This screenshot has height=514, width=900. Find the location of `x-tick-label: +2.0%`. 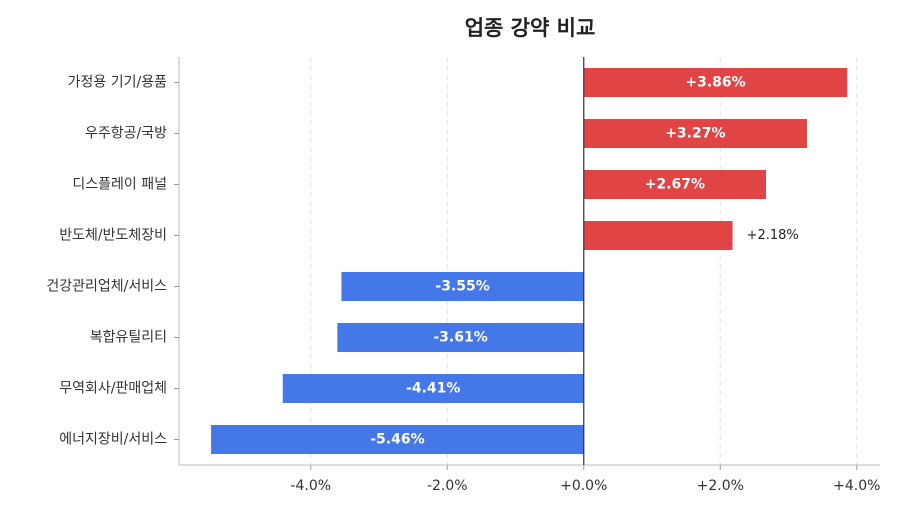

x-tick-label: +2.0% is located at coordinates (720, 486).